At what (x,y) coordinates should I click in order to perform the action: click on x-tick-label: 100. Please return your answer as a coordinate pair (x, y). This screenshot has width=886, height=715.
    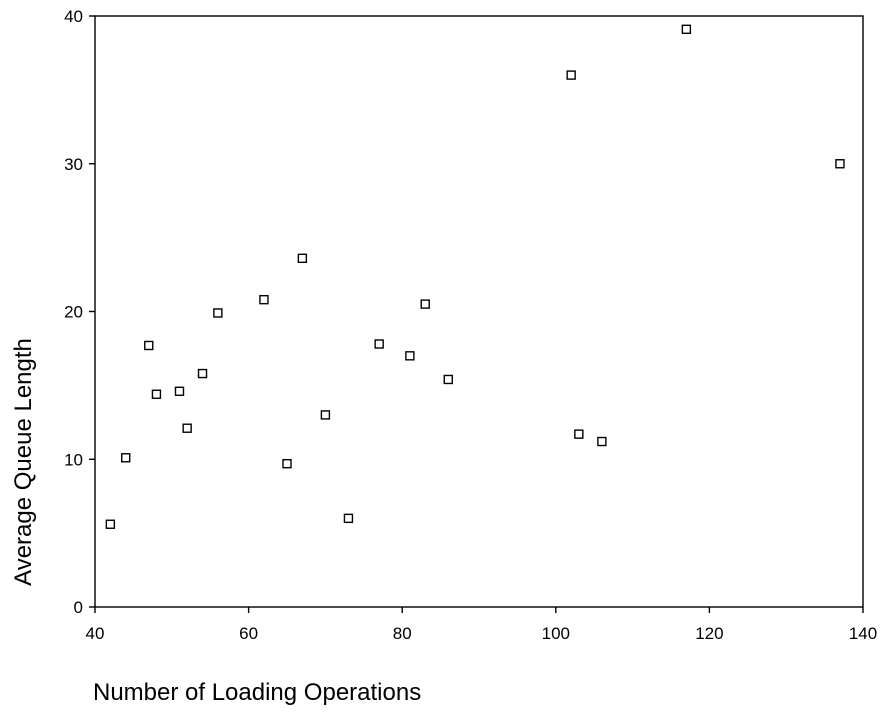
    Looking at the image, I should click on (556, 633).